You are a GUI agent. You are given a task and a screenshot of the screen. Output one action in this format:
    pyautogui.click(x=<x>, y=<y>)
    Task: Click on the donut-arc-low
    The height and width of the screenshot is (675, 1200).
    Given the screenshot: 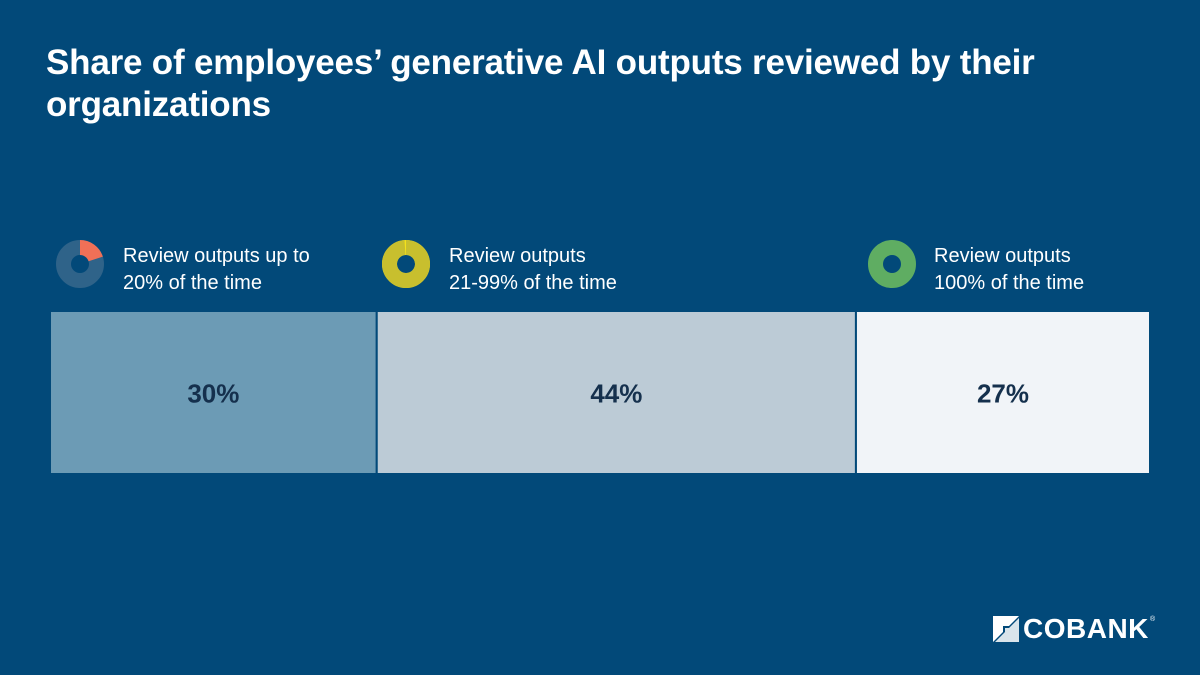 What is the action you would take?
    pyautogui.click(x=91, y=251)
    